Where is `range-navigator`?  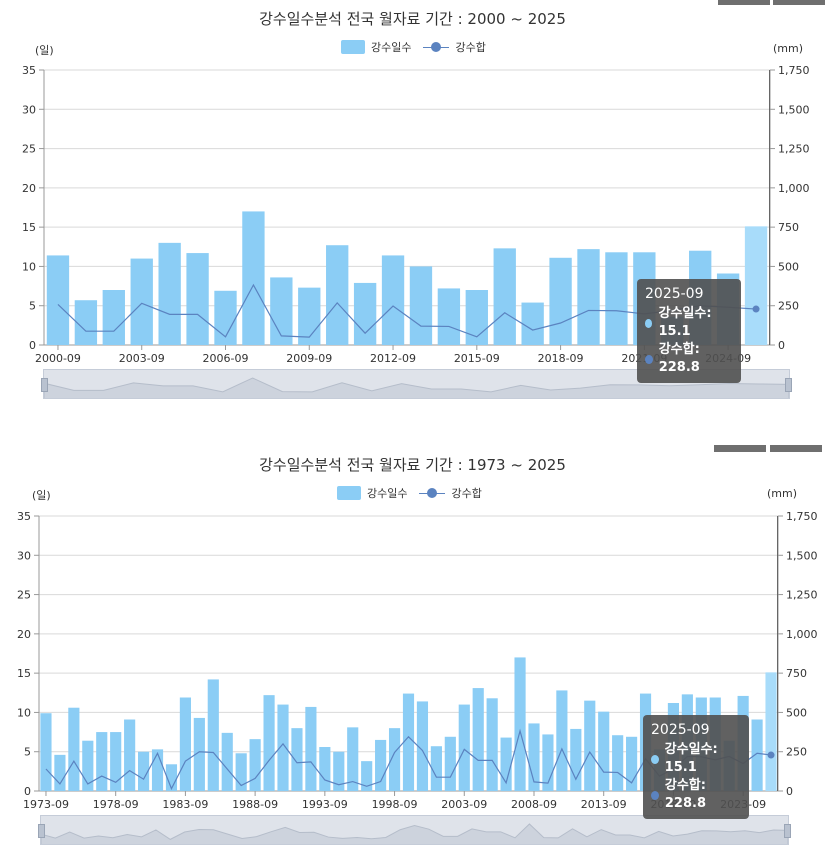 range-navigator is located at coordinates (414, 830).